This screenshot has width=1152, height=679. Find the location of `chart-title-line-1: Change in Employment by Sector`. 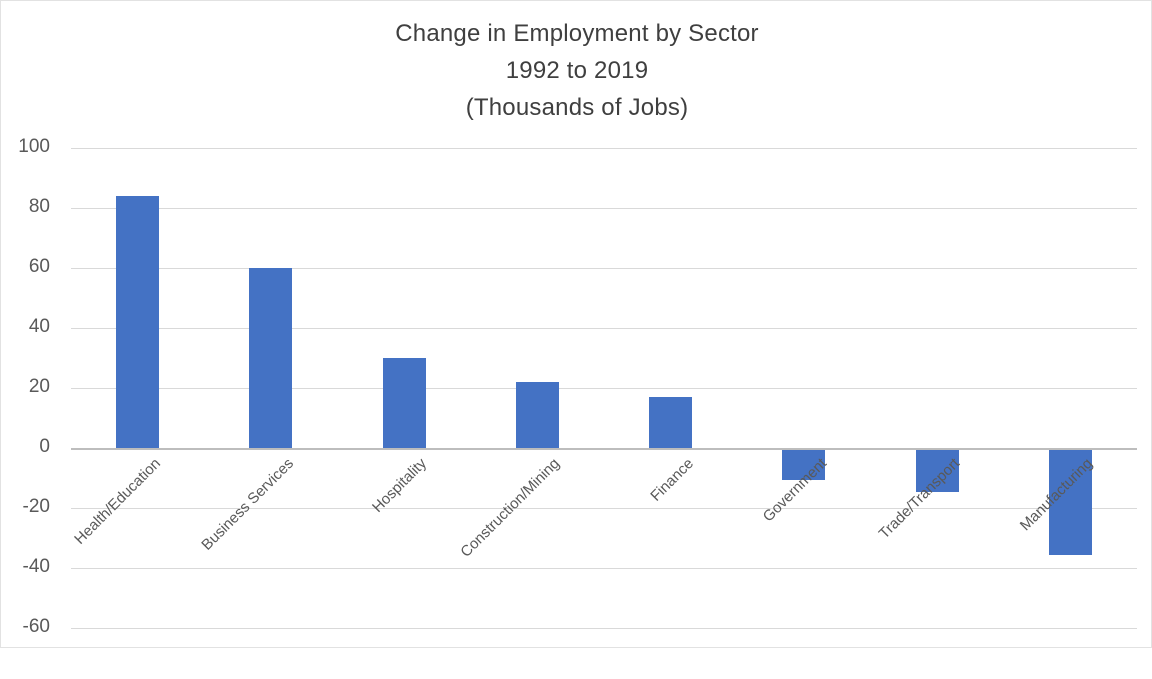

chart-title-line-1: Change in Employment by Sector is located at coordinates (577, 33).